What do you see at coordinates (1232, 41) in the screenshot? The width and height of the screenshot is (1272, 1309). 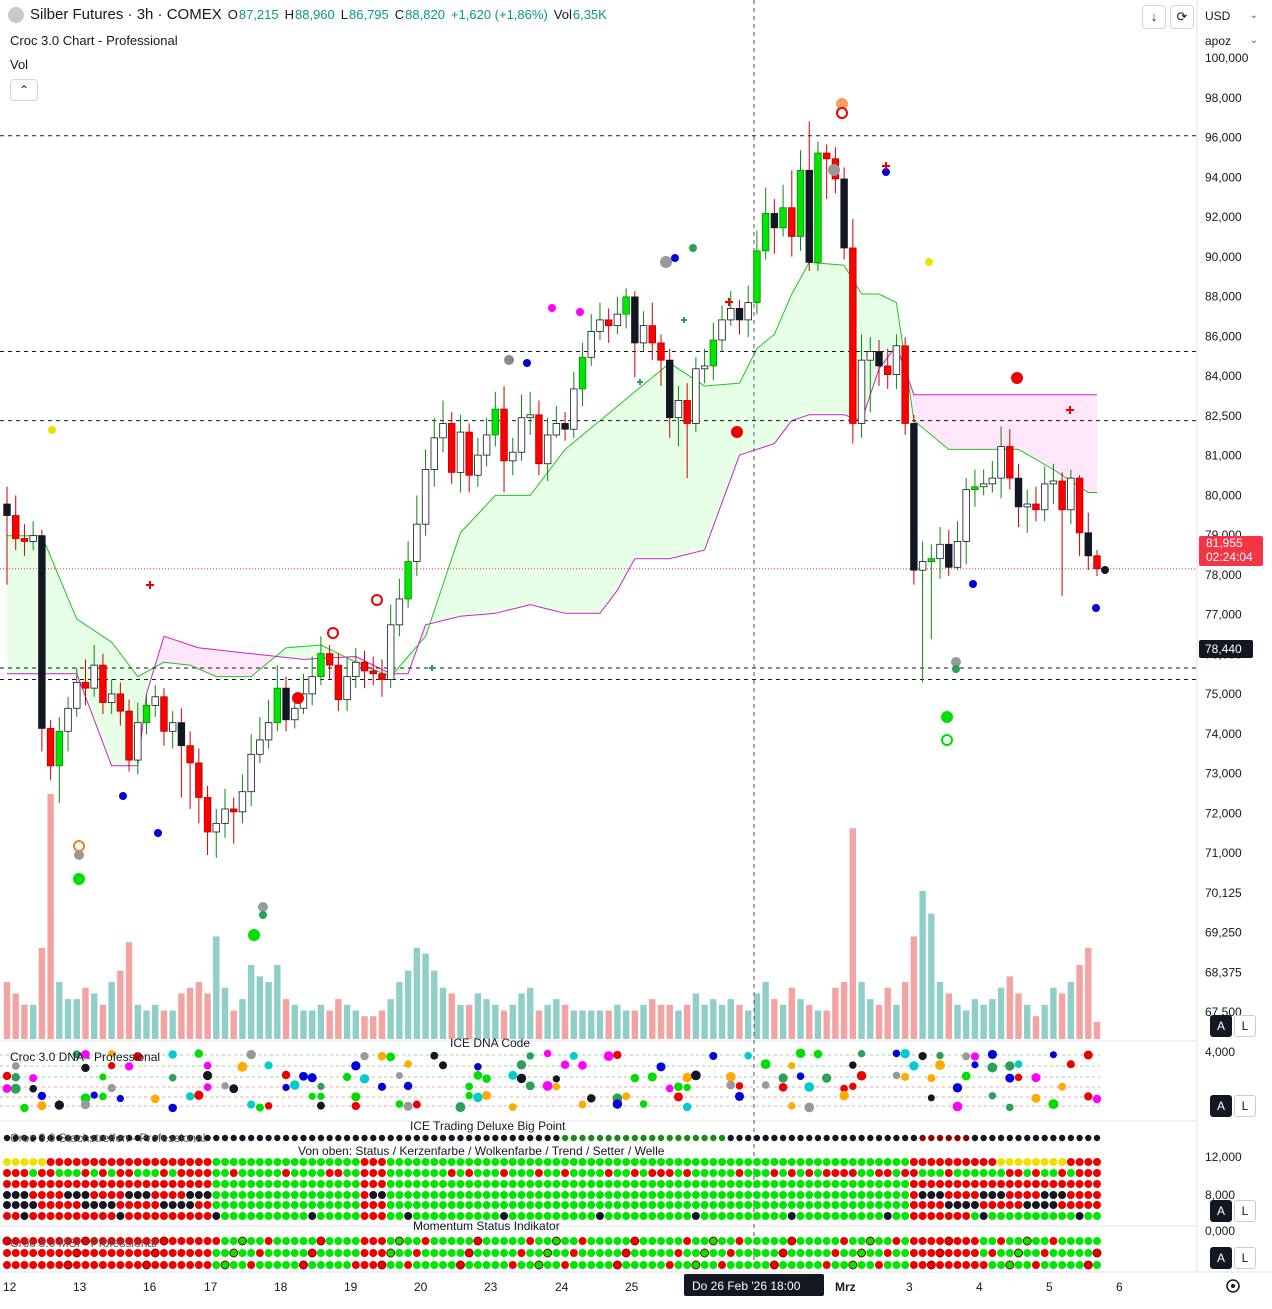 I see `unit-select: apoz ⌄` at bounding box center [1232, 41].